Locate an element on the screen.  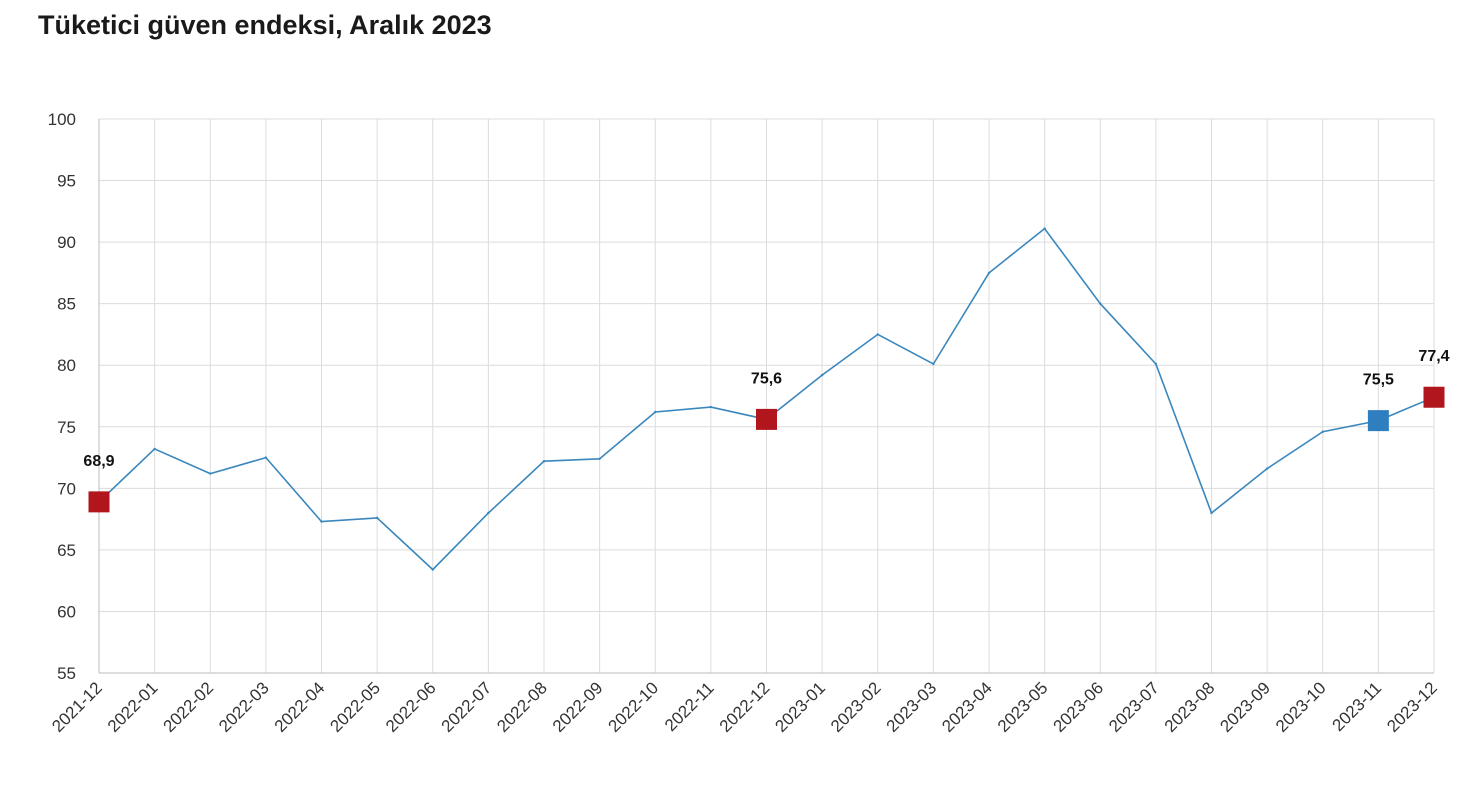
x-tick-label: 2023-05 is located at coordinates (1023, 707).